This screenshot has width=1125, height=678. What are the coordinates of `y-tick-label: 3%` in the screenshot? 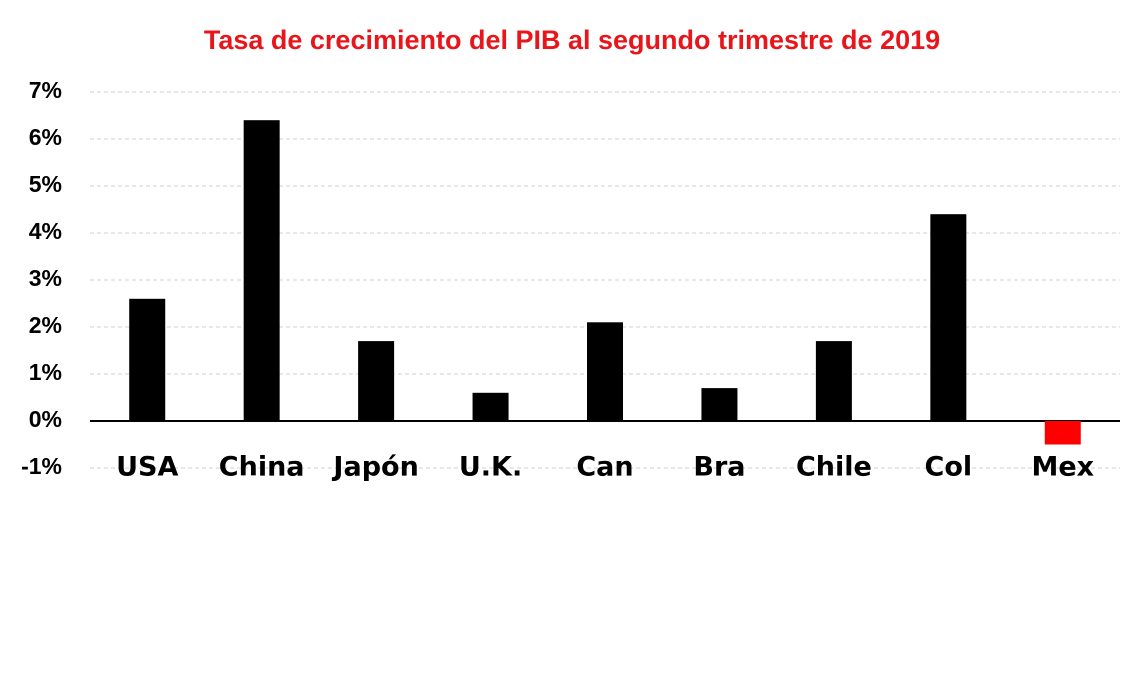 It's located at (45, 278).